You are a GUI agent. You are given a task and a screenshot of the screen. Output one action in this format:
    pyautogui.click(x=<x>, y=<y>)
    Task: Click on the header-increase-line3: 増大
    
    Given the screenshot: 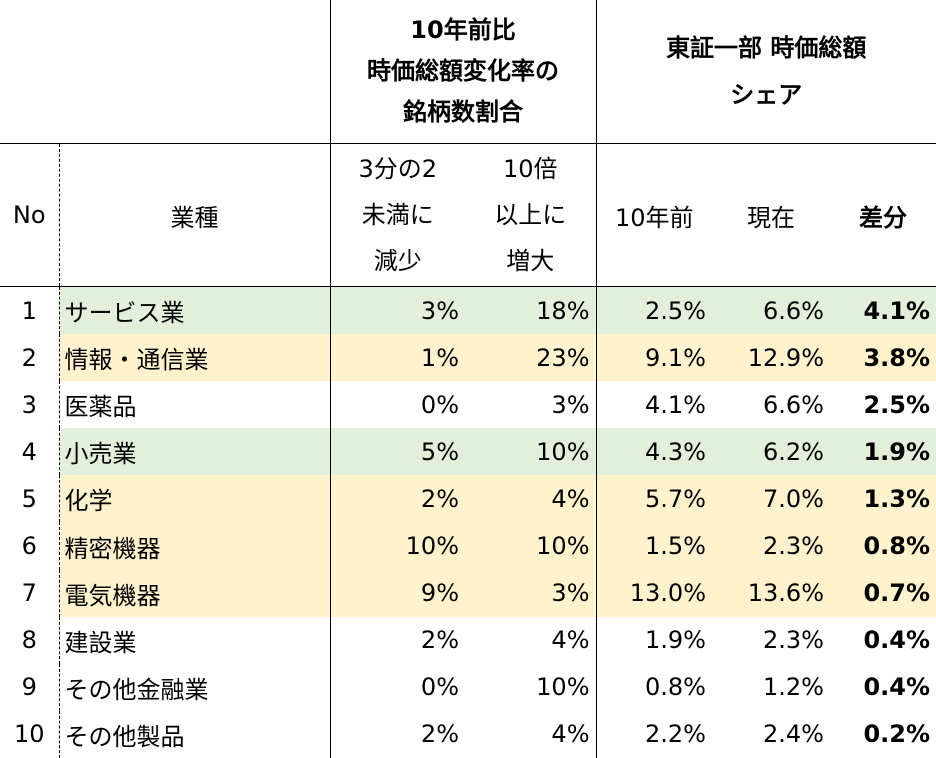 What is the action you would take?
    pyautogui.click(x=530, y=261)
    